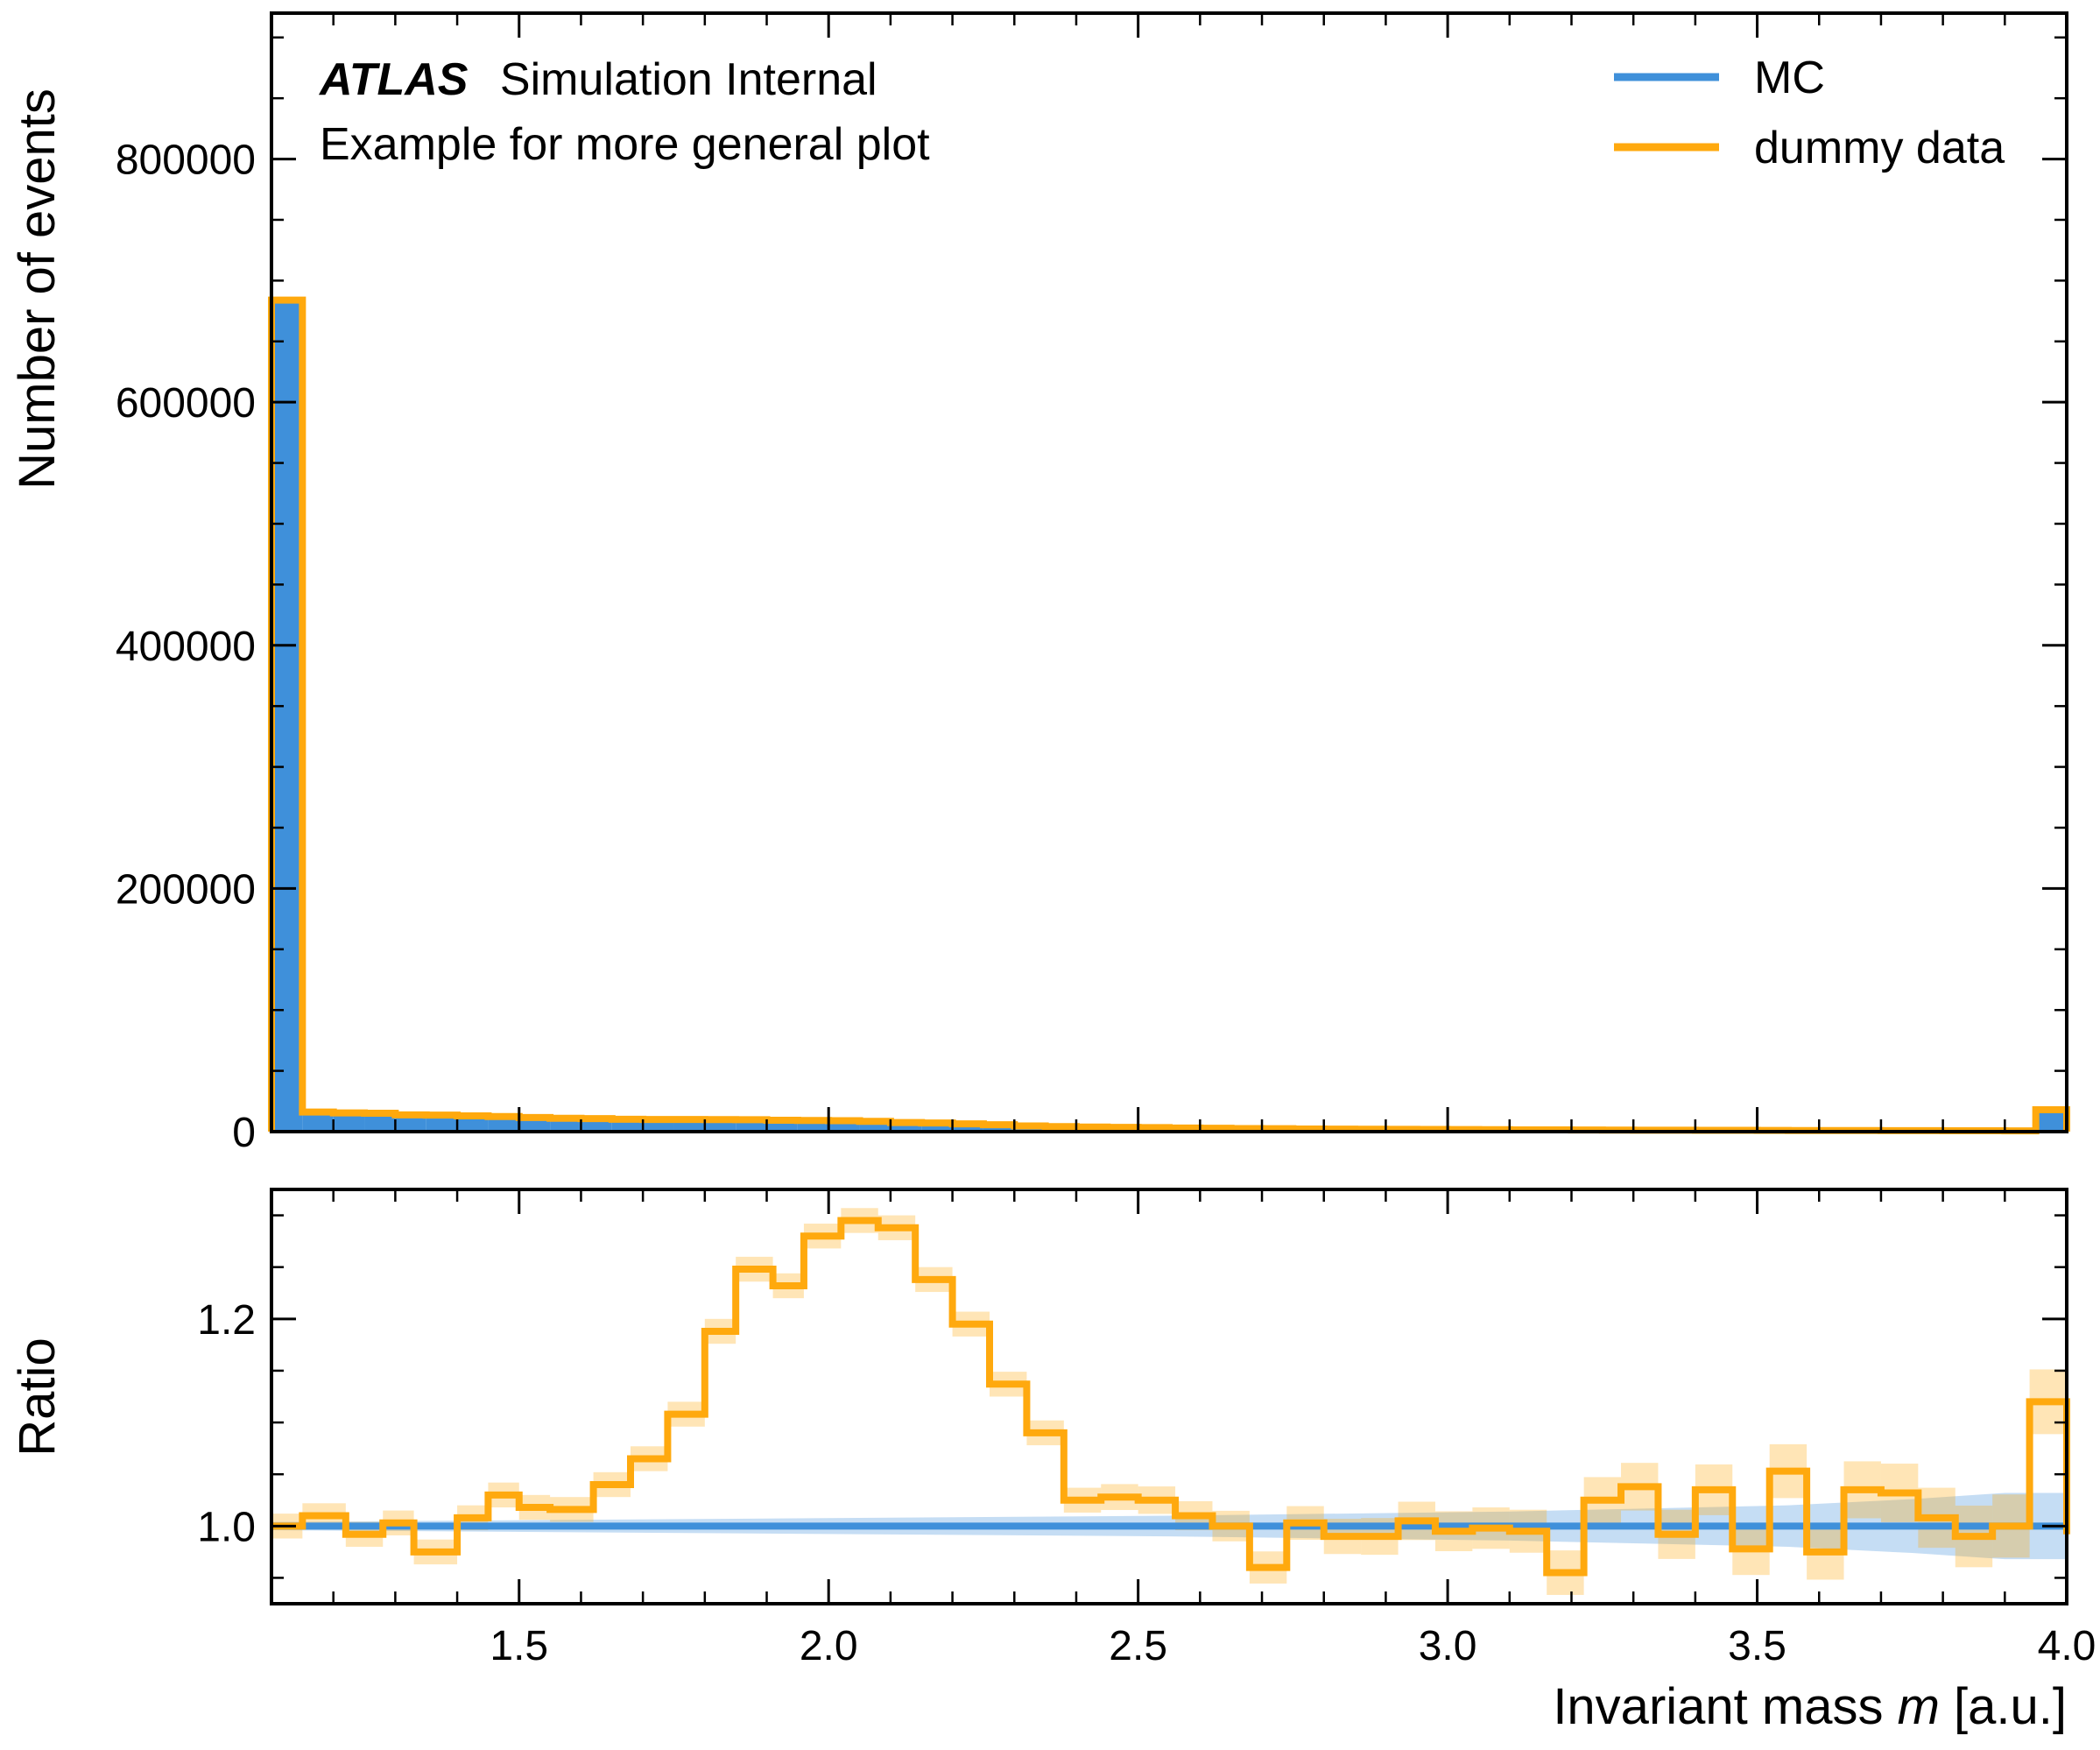  I want to click on x-axis-title-unit: [a.u.], so click(2004, 1706).